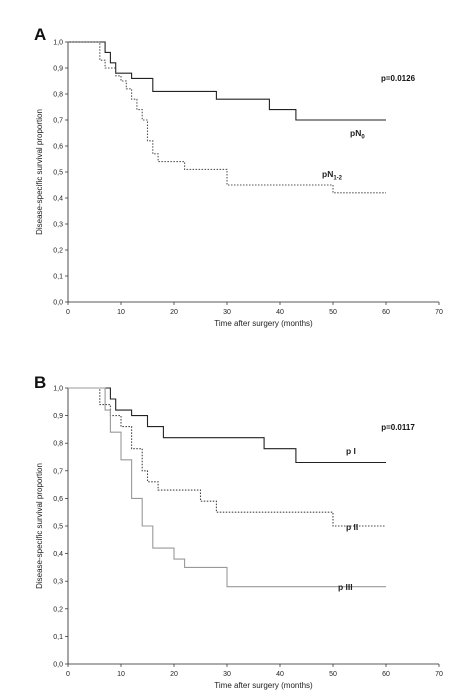 This screenshot has width=474, height=696. Describe the element at coordinates (352, 527) in the screenshot. I see `series-label: p II` at that location.